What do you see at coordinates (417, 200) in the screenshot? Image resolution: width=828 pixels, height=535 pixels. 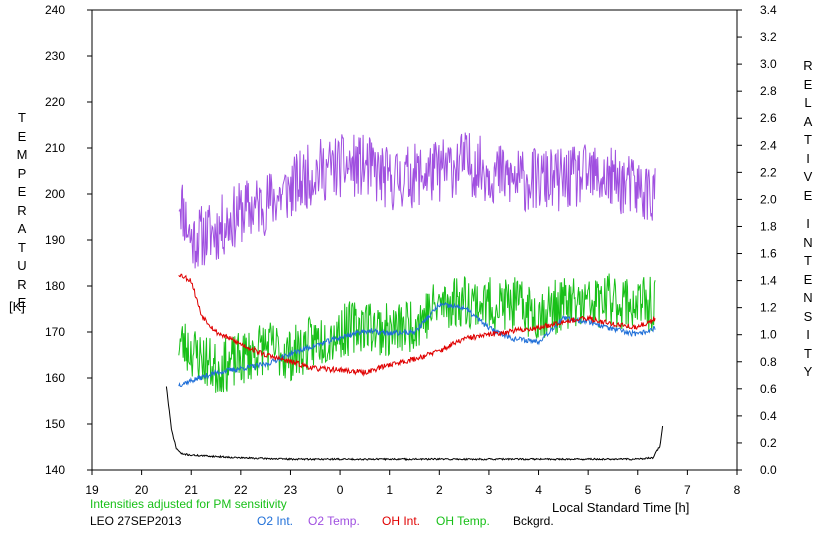 I see `series-o2-temp` at bounding box center [417, 200].